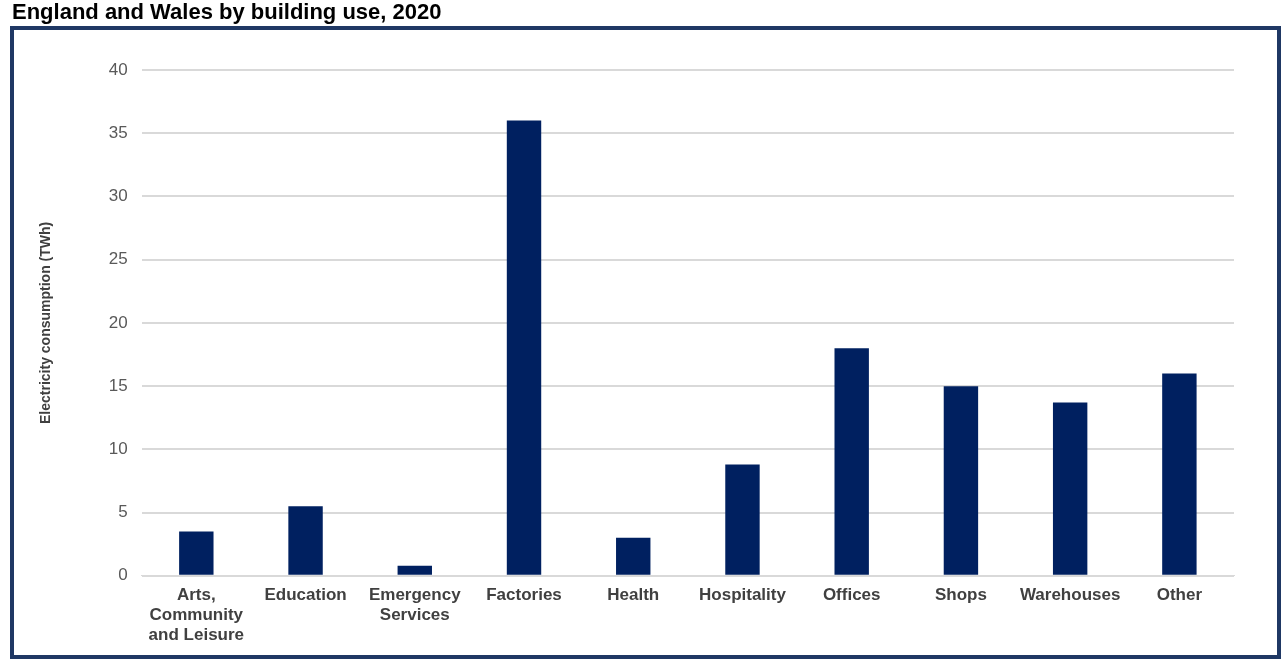 This screenshot has height=659, width=1281. Describe the element at coordinates (118, 322) in the screenshot. I see `y-tick-label: 20` at that location.